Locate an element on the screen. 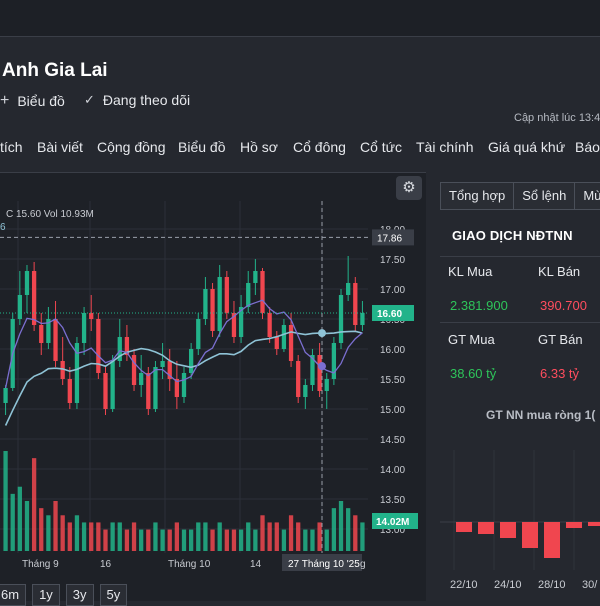 The height and width of the screenshot is (606, 600). net-buy-chart-title: GT NN mua ròng 1( is located at coordinates (541, 415).